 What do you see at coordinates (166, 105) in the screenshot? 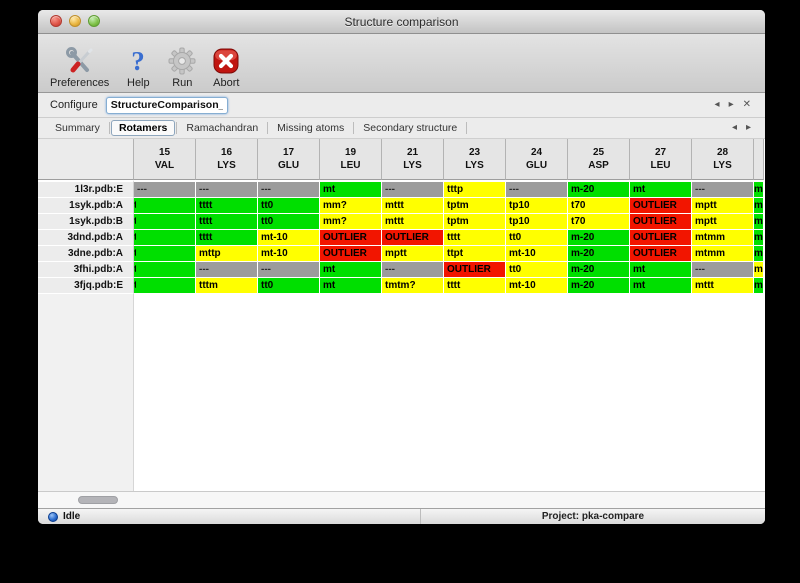
I see `configure-name-input` at bounding box center [166, 105].